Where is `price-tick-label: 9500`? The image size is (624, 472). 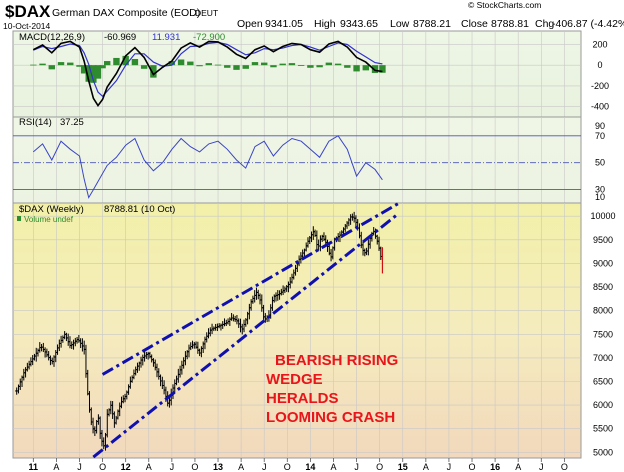 price-tick-label: 9500 is located at coordinates (603, 240).